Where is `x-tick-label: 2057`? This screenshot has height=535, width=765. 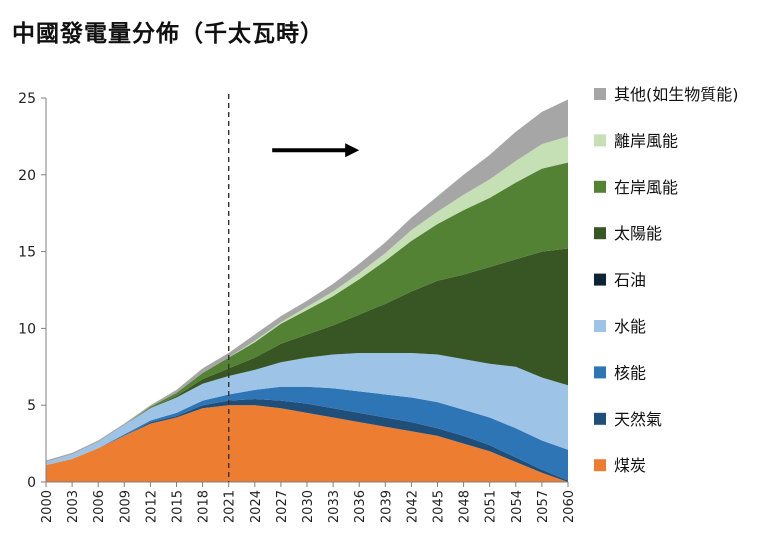 x-tick-label: 2057 is located at coordinates (543, 506).